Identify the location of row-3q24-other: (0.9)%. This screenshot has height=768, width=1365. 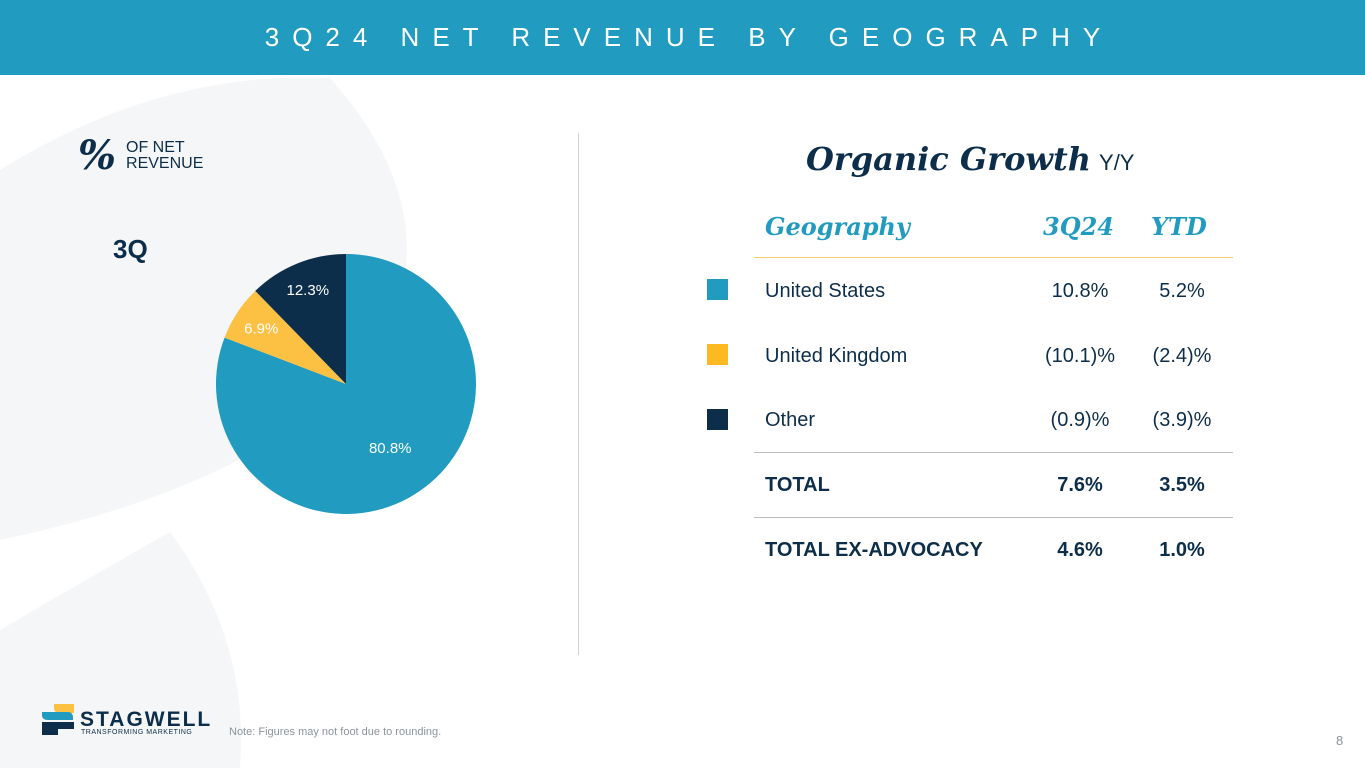
(1080, 420).